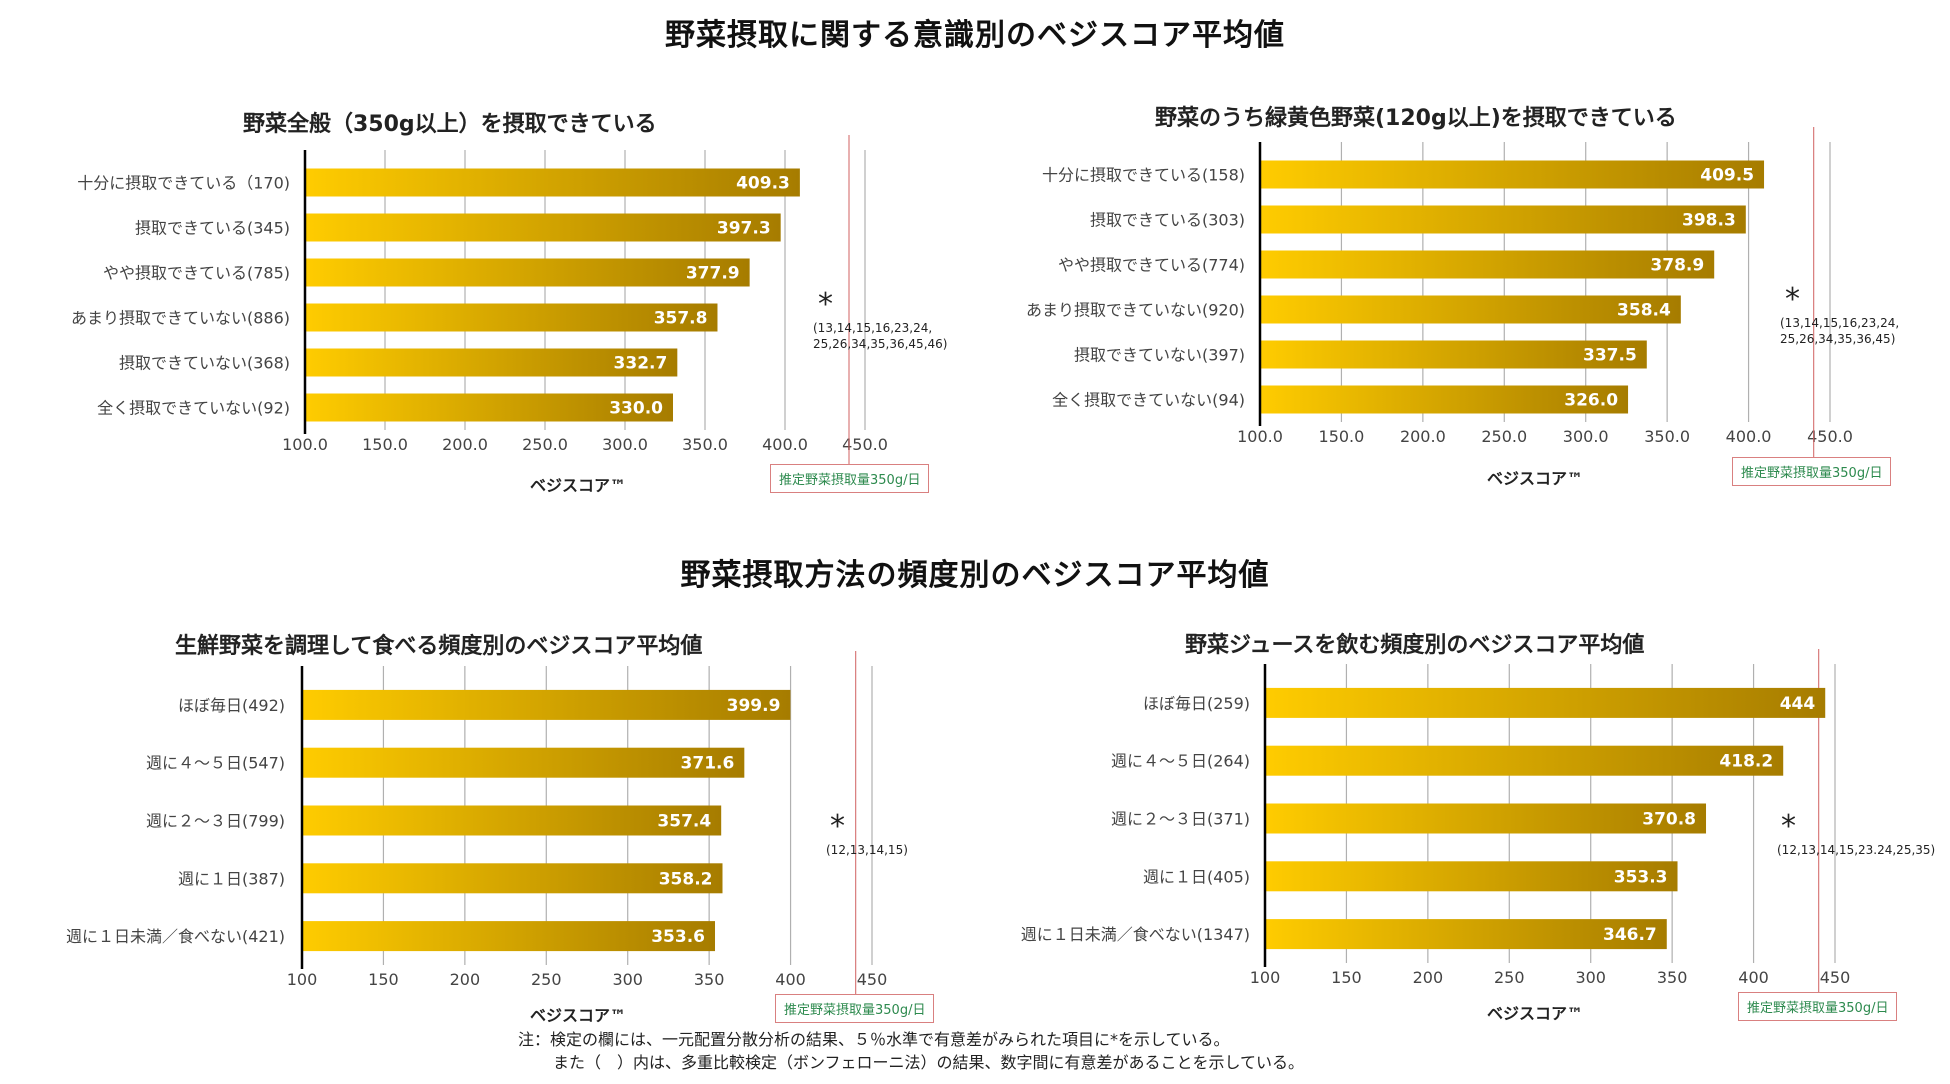 This screenshot has height=1084, width=1950. I want to click on category-label: 全く摂取できていない(94), so click(1148, 400).